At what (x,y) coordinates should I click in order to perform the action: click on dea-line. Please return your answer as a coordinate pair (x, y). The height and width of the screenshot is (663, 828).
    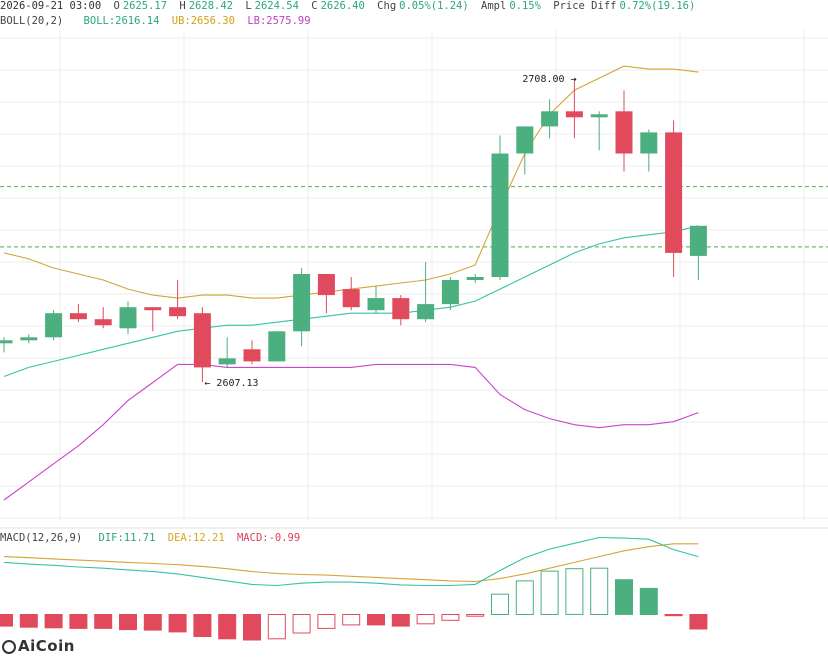
    Looking at the image, I should click on (351, 563).